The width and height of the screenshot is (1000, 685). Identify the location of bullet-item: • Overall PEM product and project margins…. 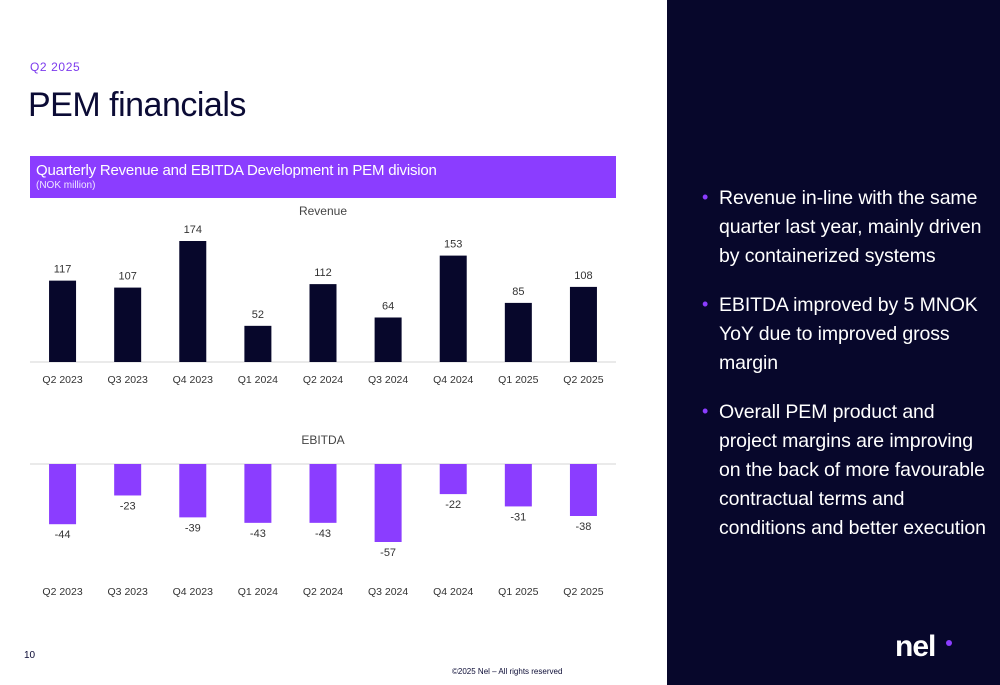
(845, 470).